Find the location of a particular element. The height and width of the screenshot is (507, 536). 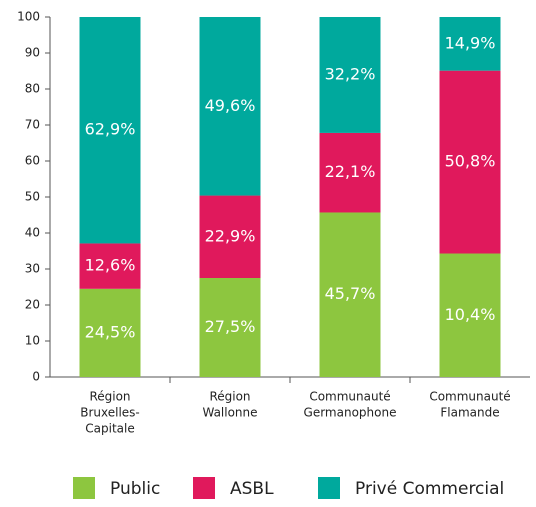

value-label: 62,9% is located at coordinates (110, 129).